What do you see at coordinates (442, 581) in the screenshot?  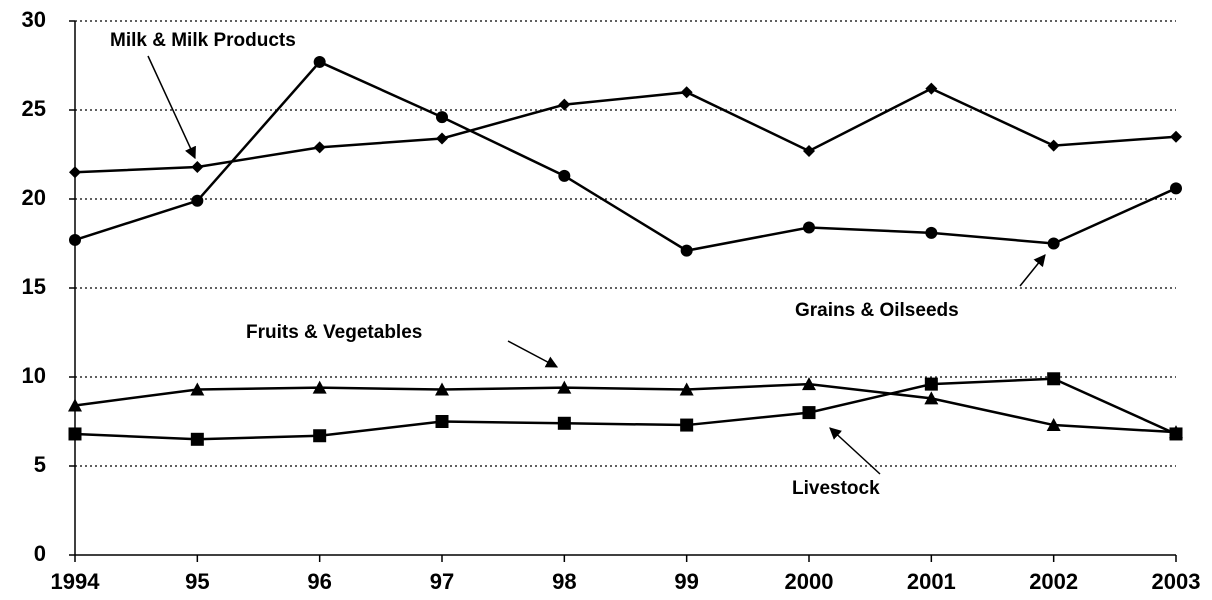 I see `x-tick-label: 97` at bounding box center [442, 581].